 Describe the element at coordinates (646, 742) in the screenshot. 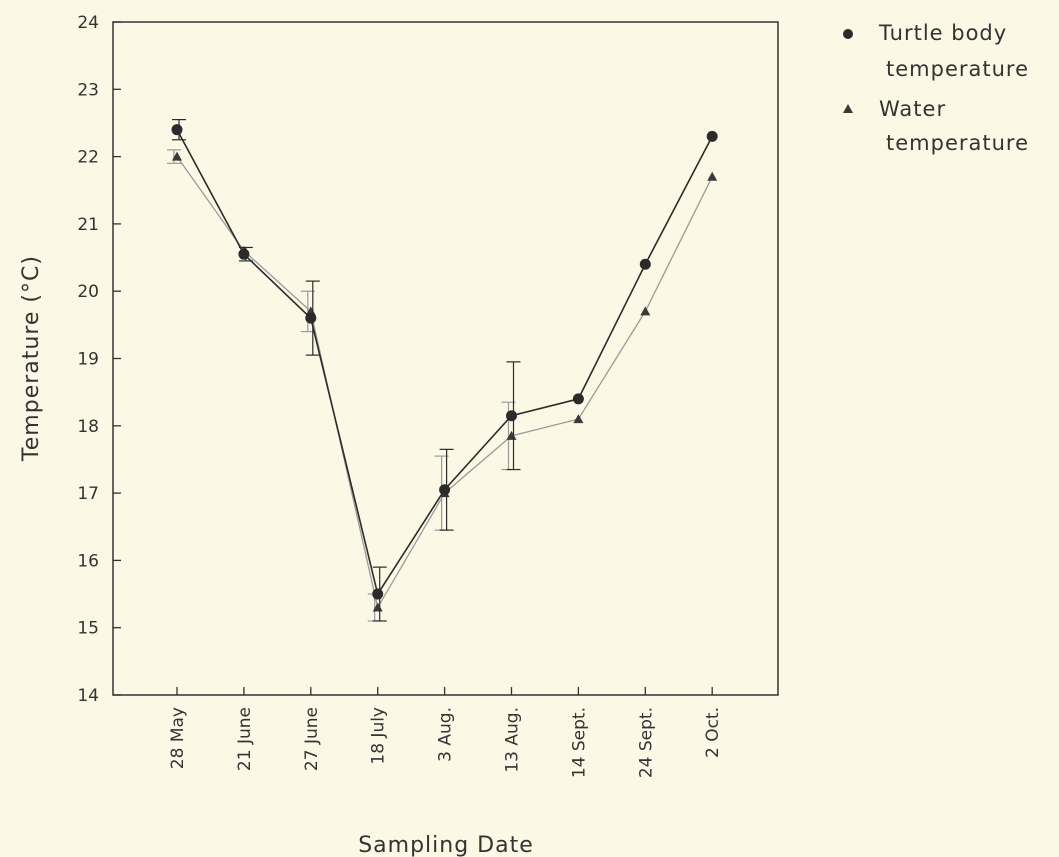

I see `x-tick-label: 24 Sept.` at that location.